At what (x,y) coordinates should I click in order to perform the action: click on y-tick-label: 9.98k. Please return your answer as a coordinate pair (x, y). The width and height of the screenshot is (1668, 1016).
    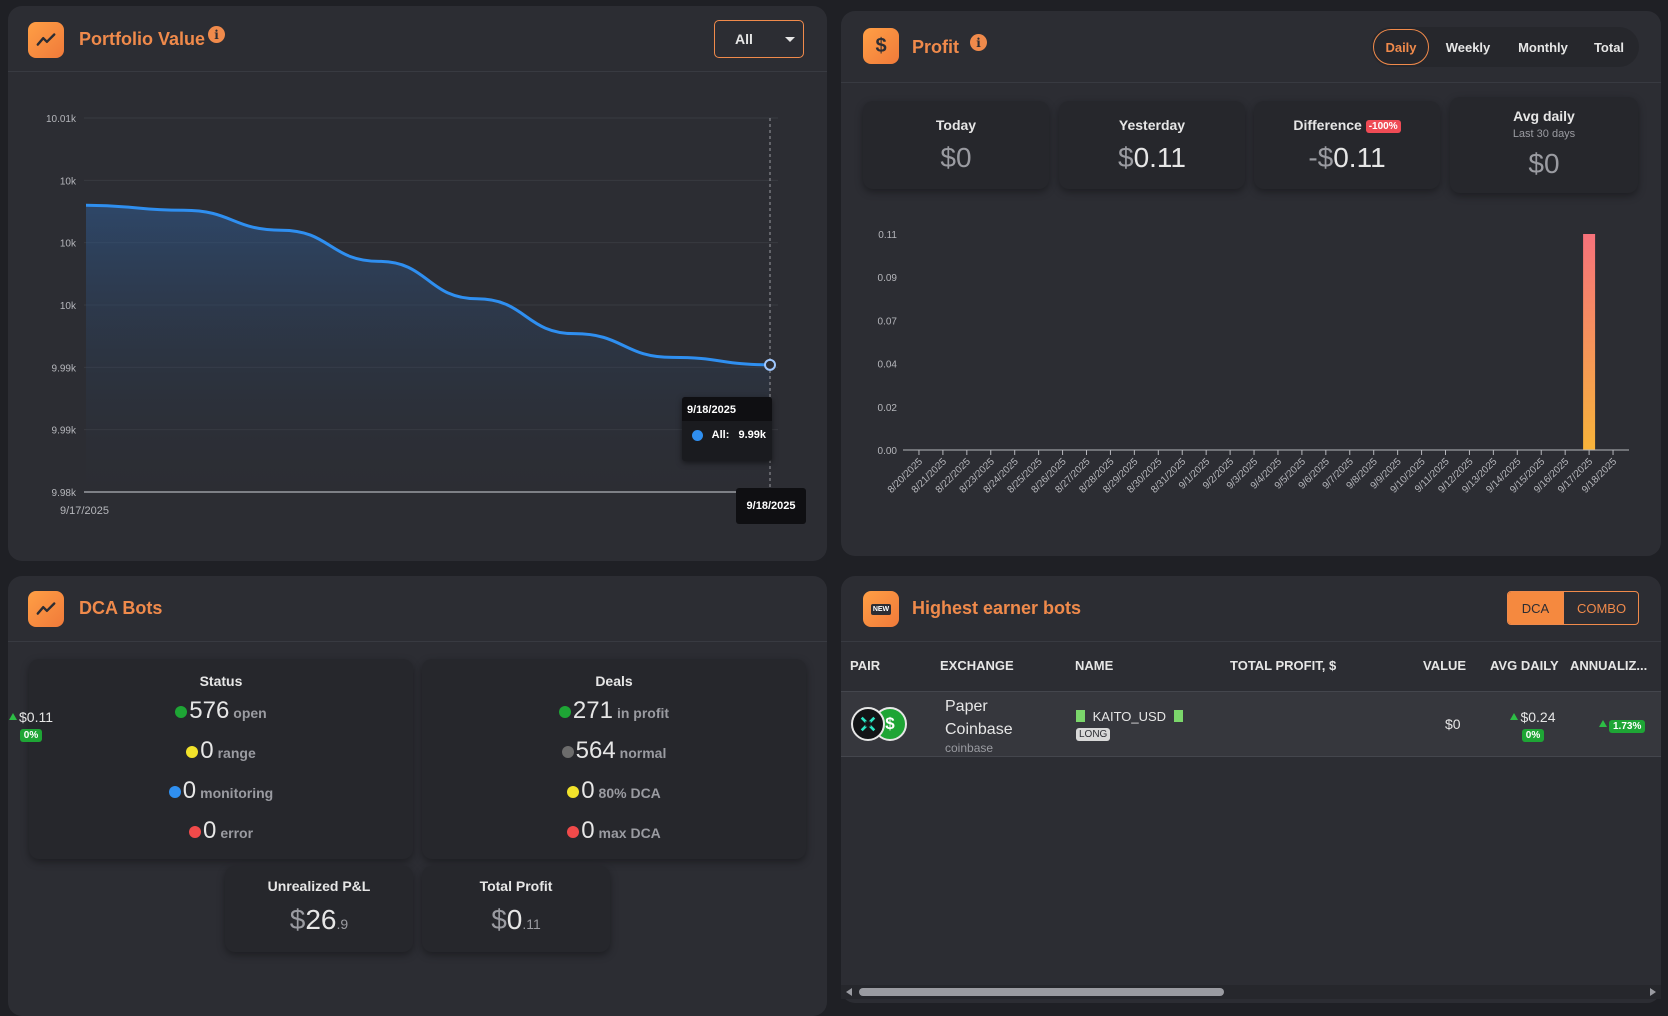
    Looking at the image, I should click on (64, 493).